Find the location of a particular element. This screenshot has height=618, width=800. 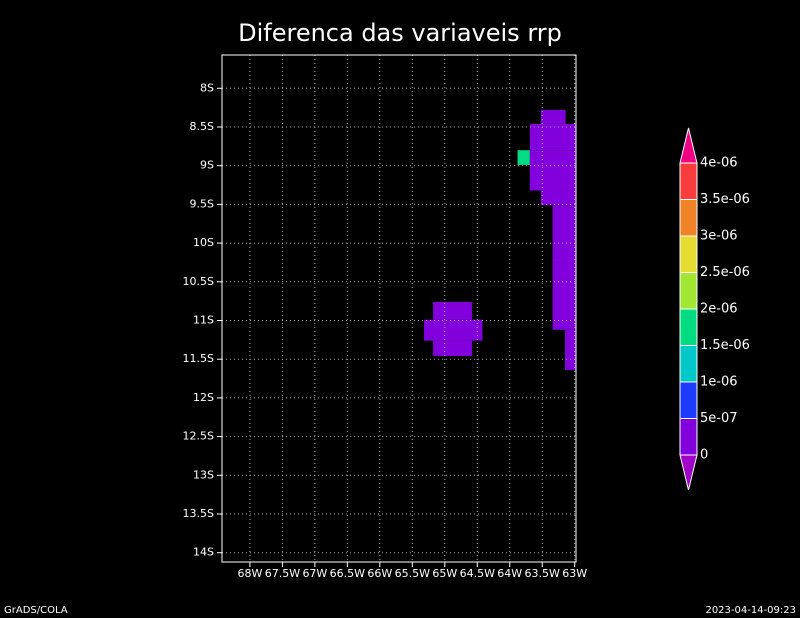

colorbar-label: 1e-06 is located at coordinates (719, 382).